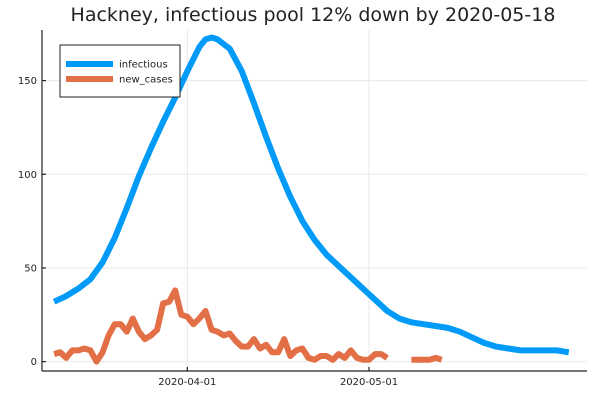  What do you see at coordinates (34, 362) in the screenshot?
I see `y-tick-label: 0` at bounding box center [34, 362].